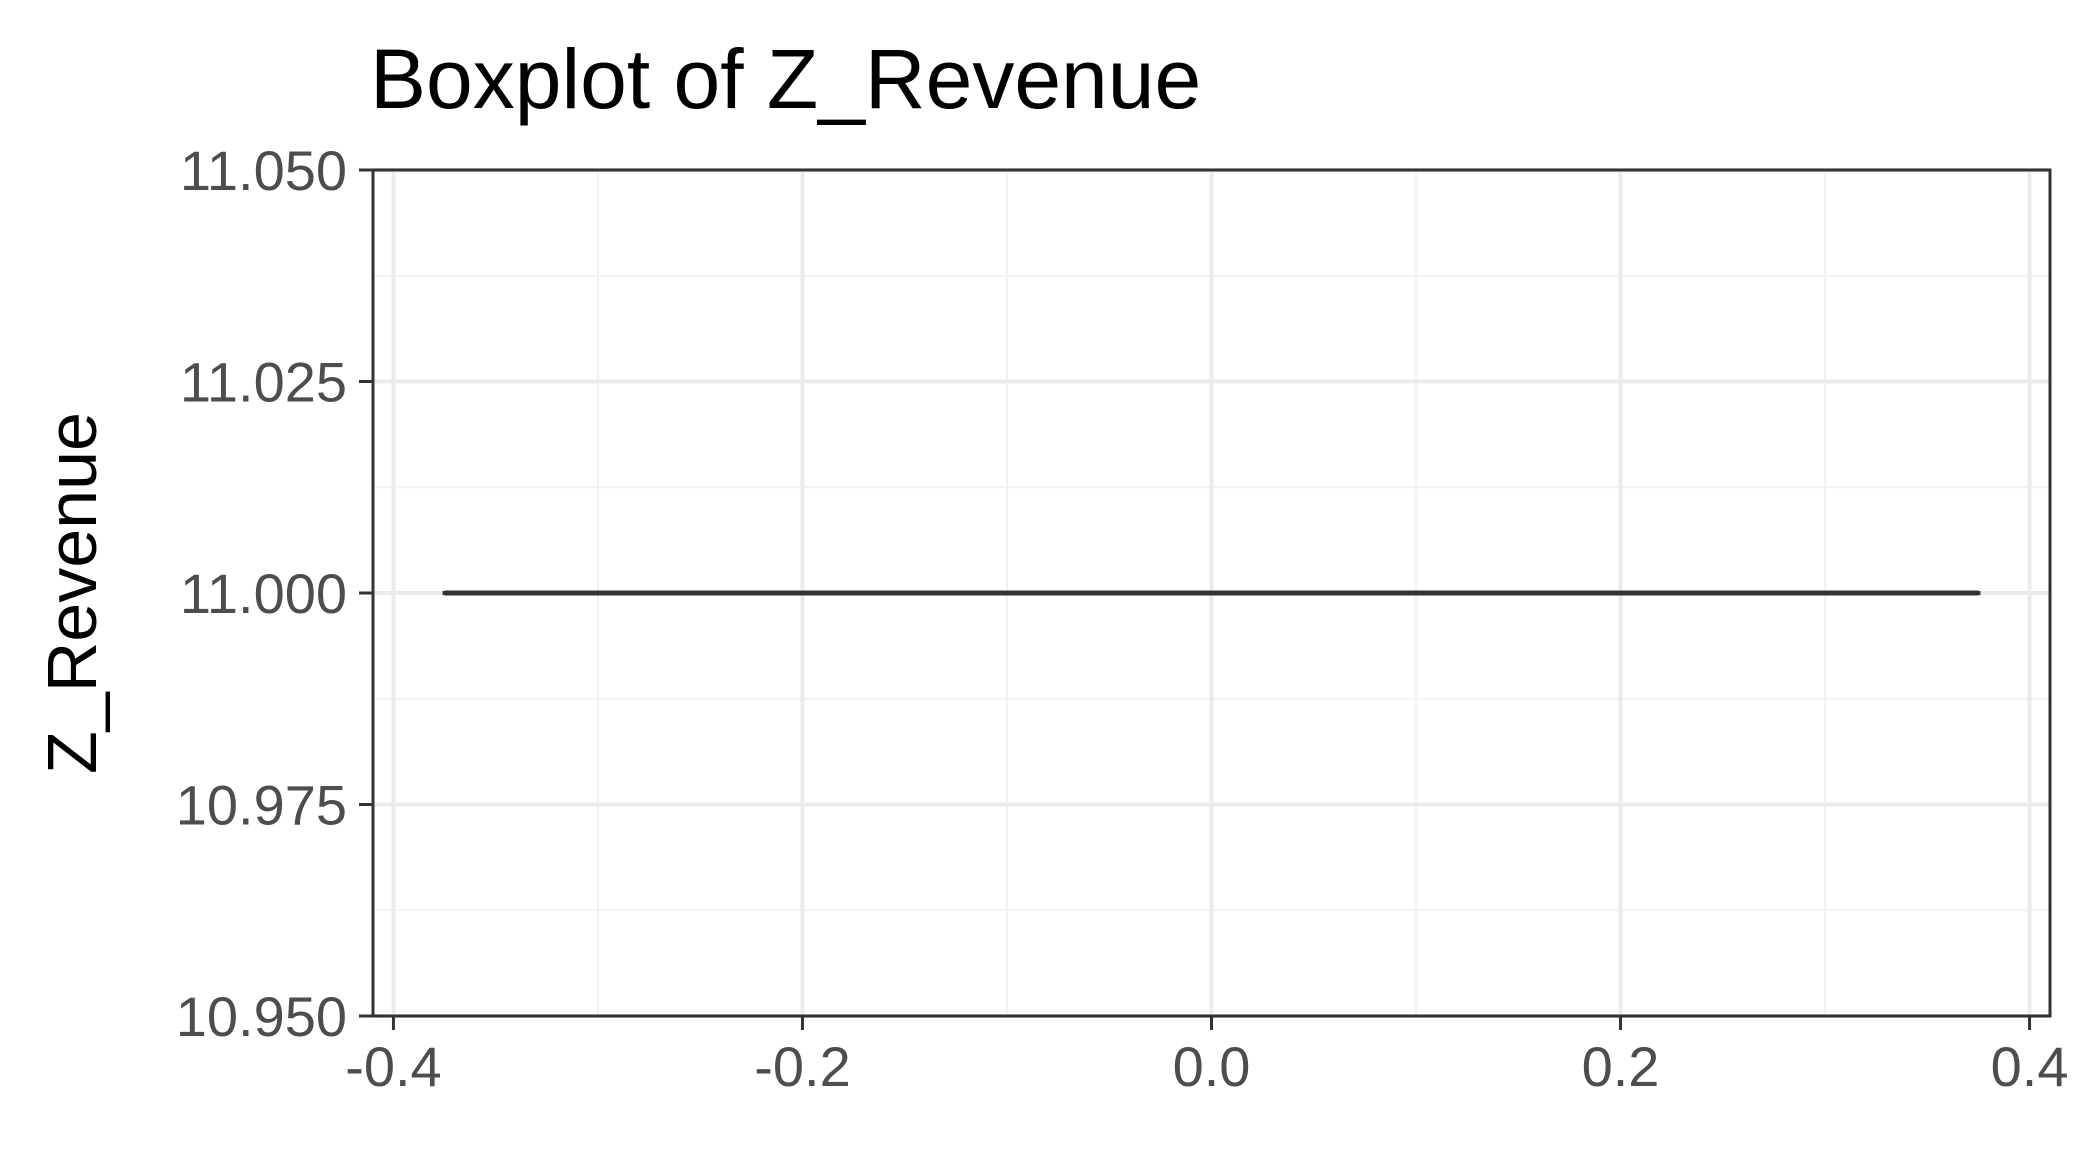 This screenshot has height=1157, width=2088. Describe the element at coordinates (1212, 1066) in the screenshot. I see `x-tick-label: 0.0` at that location.